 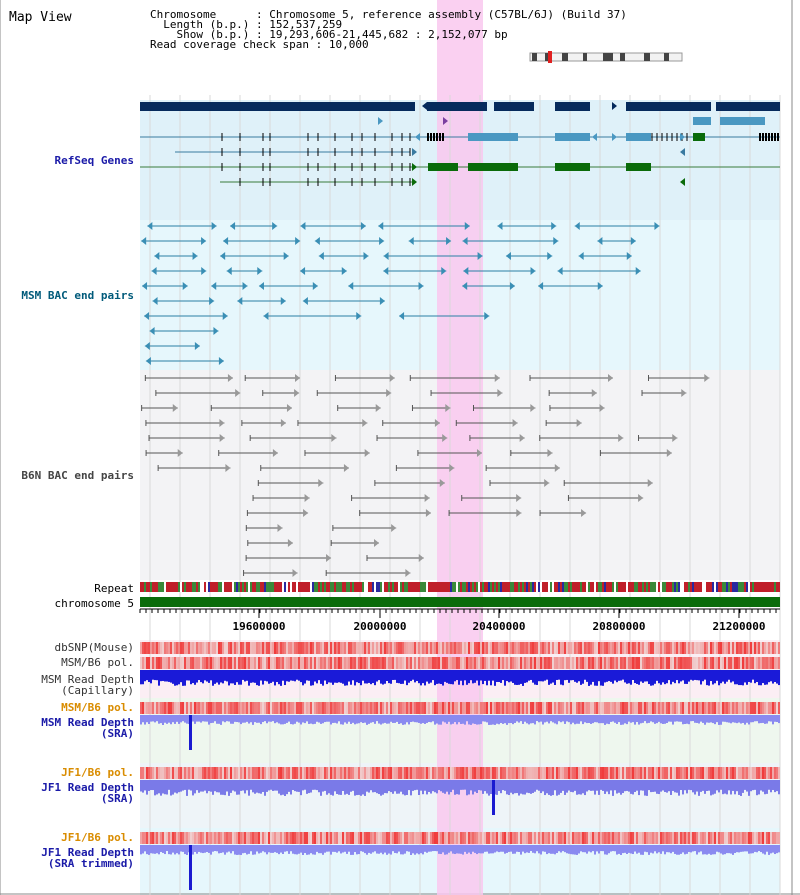 What do you see at coordinates (94, 160) in the screenshot?
I see `track-label-refseq: RefSeq Genes` at bounding box center [94, 160].